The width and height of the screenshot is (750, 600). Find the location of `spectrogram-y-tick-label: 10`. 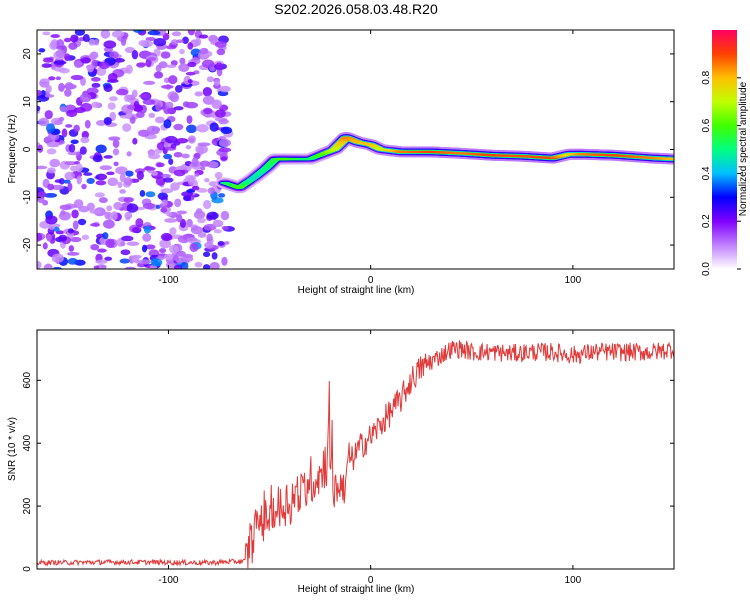

spectrogram-y-tick-label: 10 is located at coordinates (27, 102).